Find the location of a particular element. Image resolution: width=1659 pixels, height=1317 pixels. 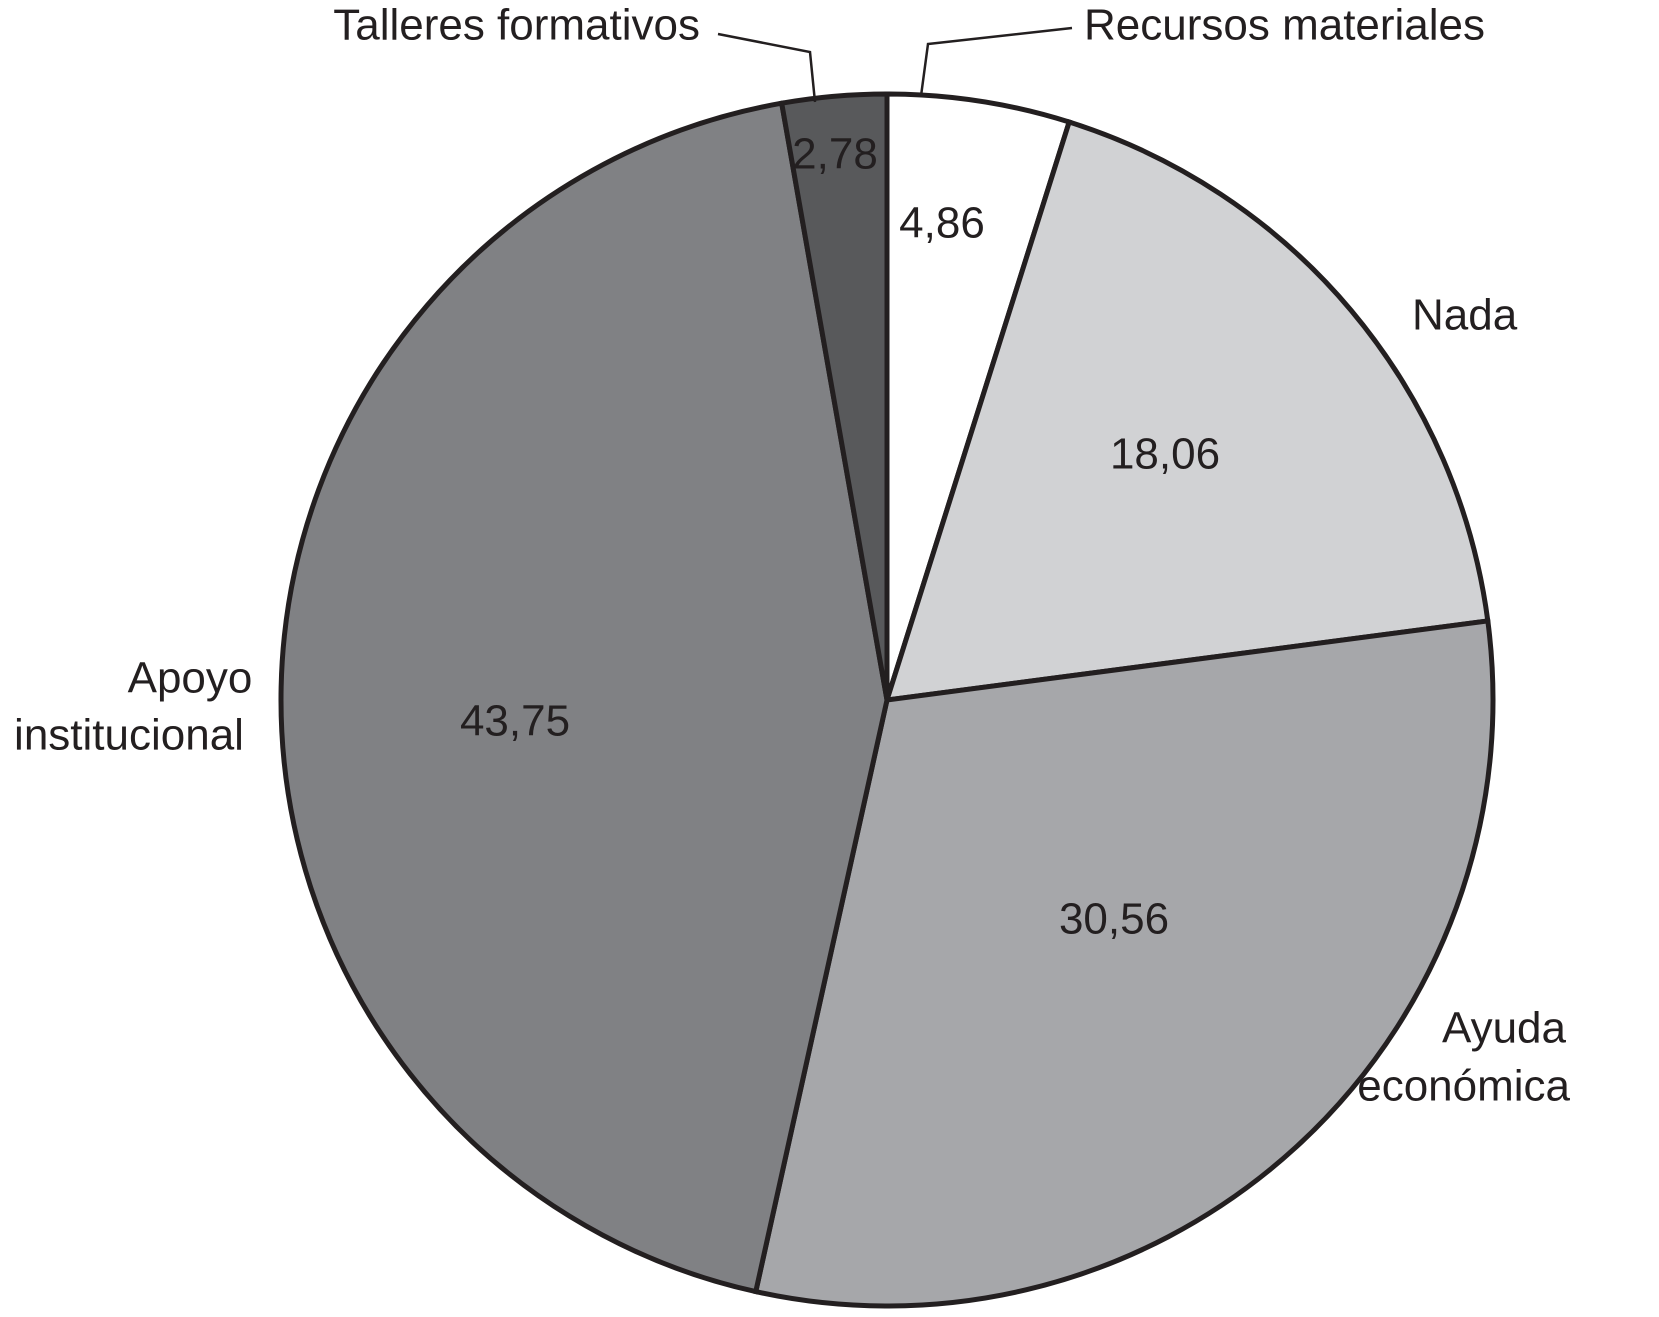

value-label-talleres-formativos: 2,78 is located at coordinates (835, 154).